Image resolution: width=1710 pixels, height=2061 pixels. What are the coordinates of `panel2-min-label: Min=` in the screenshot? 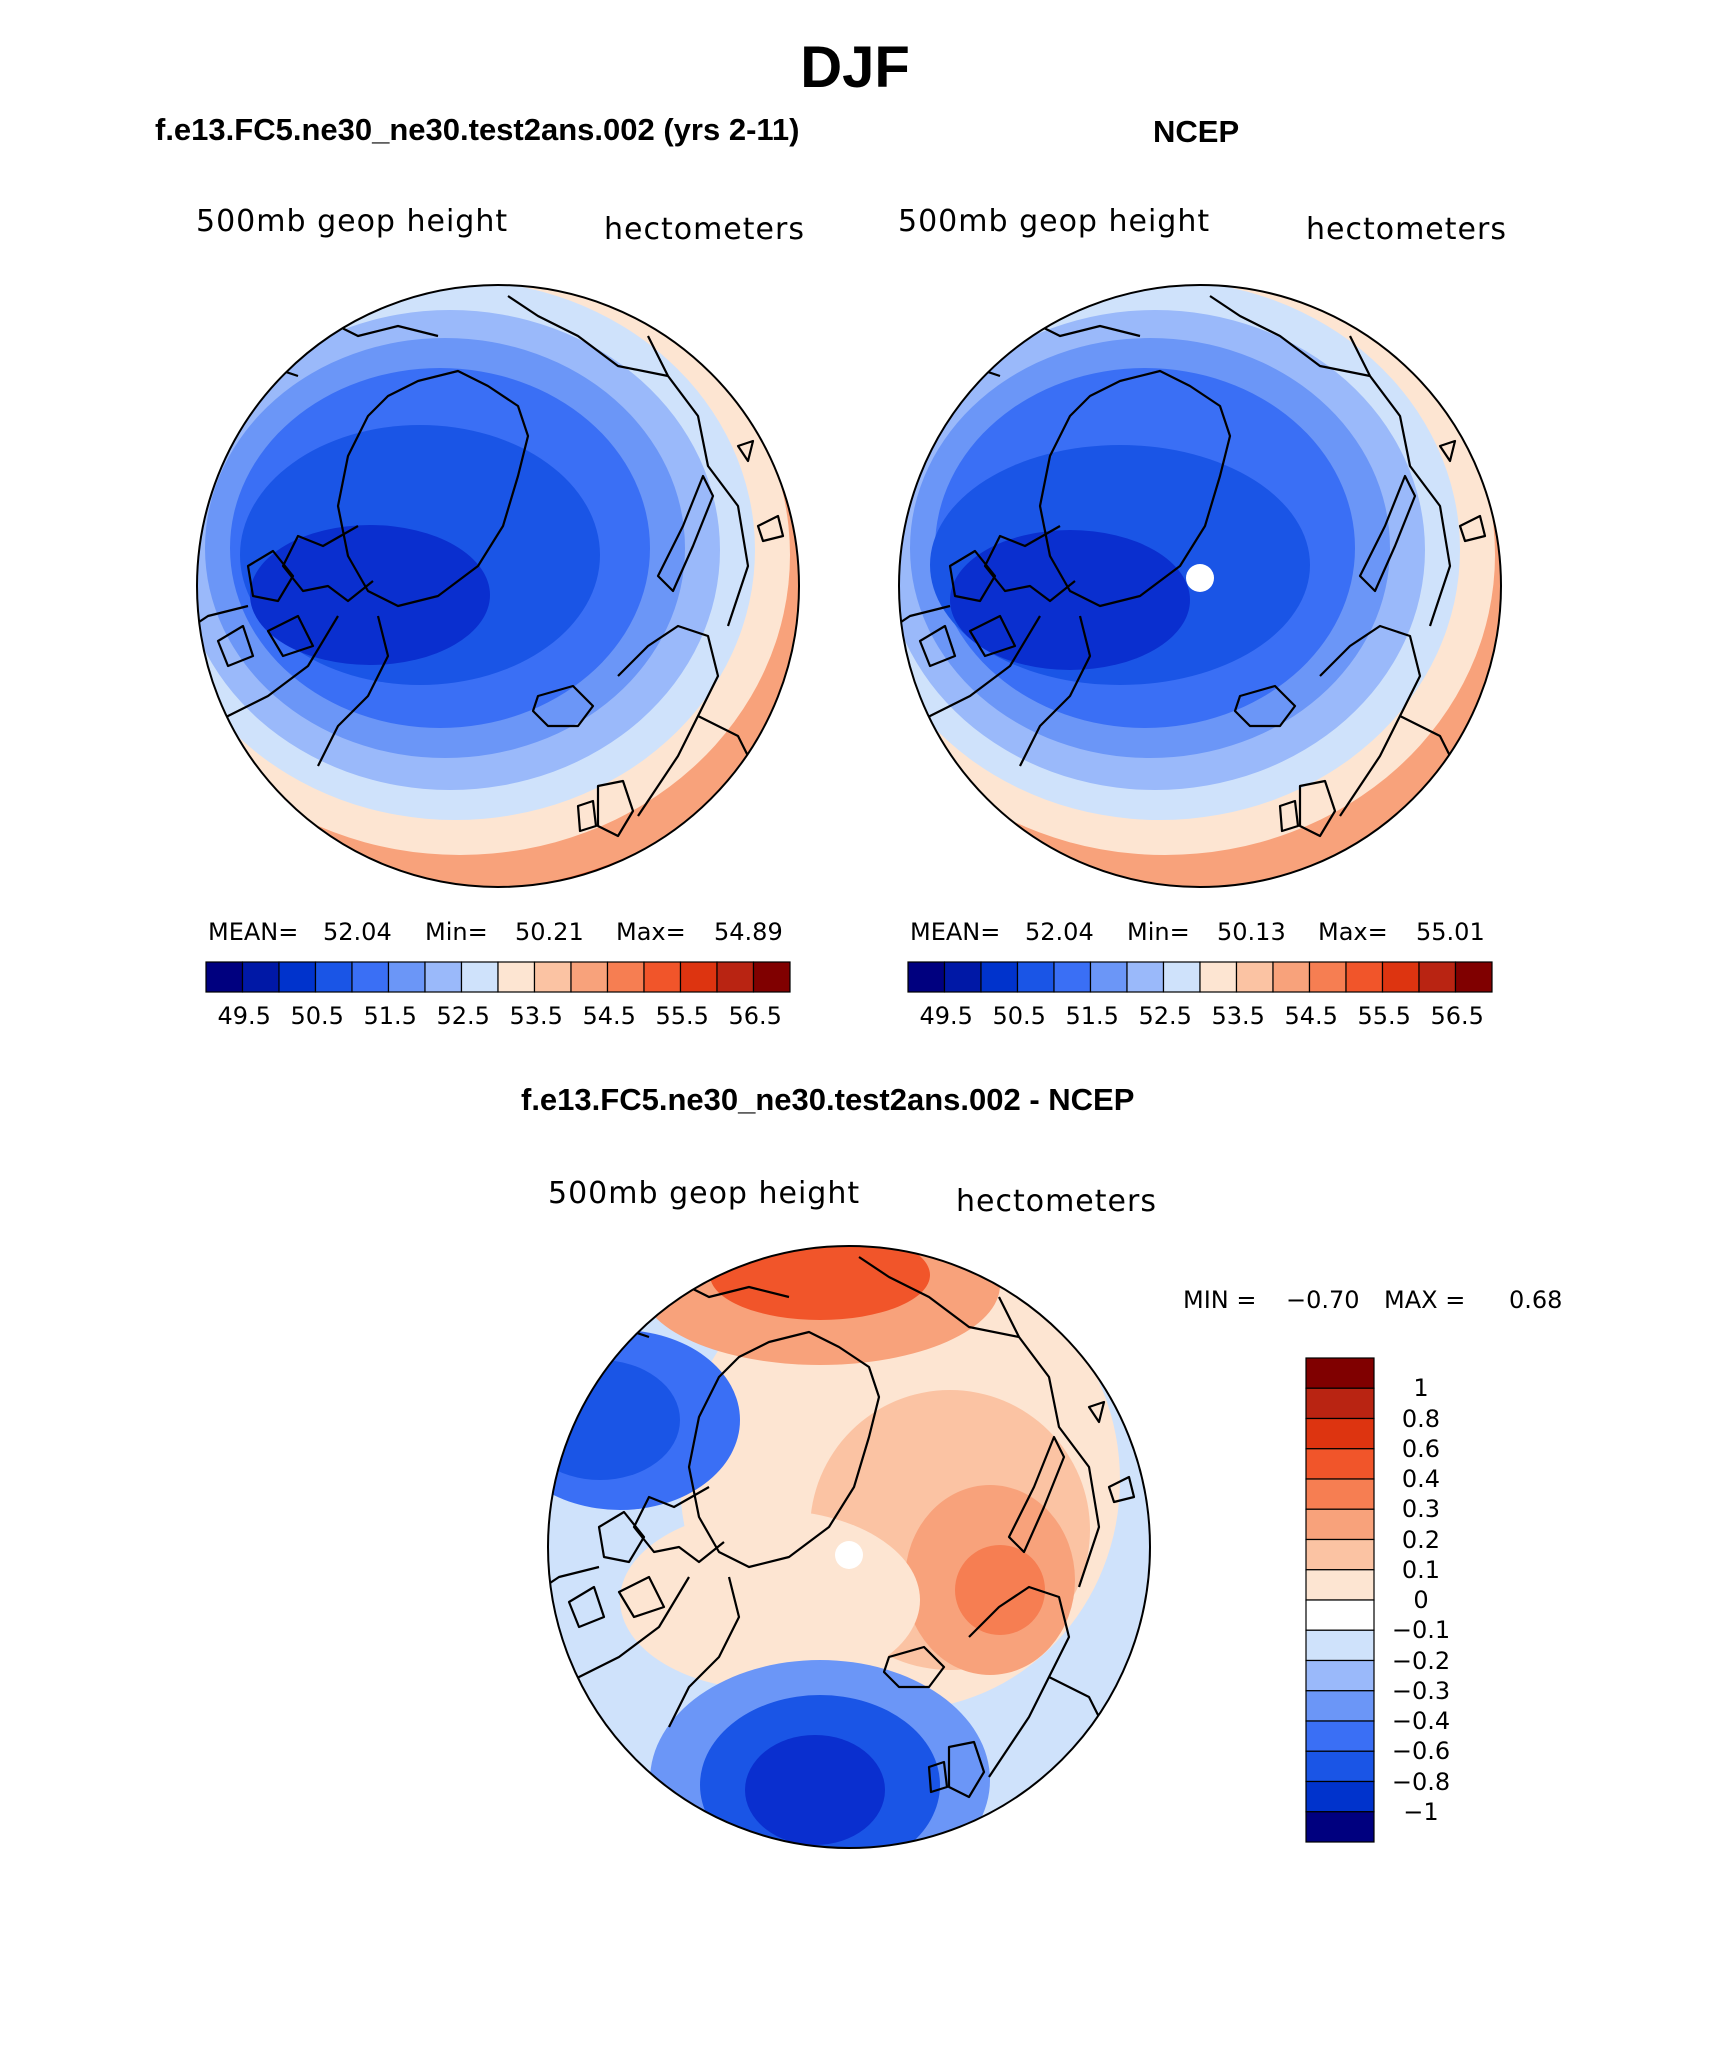 It's located at (1158, 932).